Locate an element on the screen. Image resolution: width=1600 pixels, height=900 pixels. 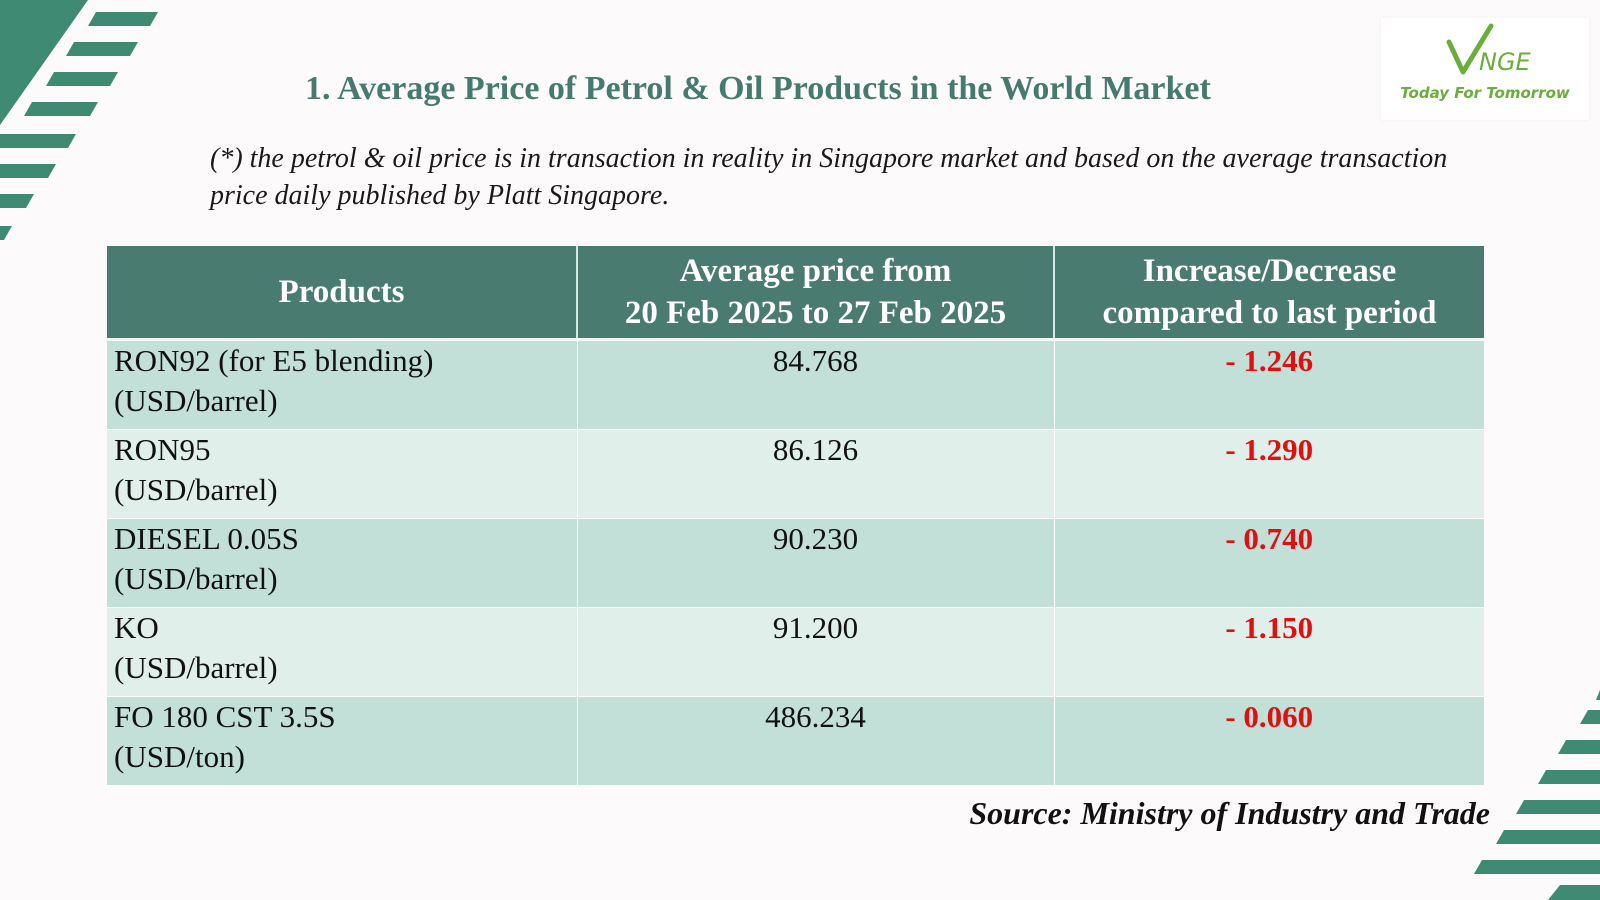
corner-stripes-bottom-right is located at coordinates (1537, 795).